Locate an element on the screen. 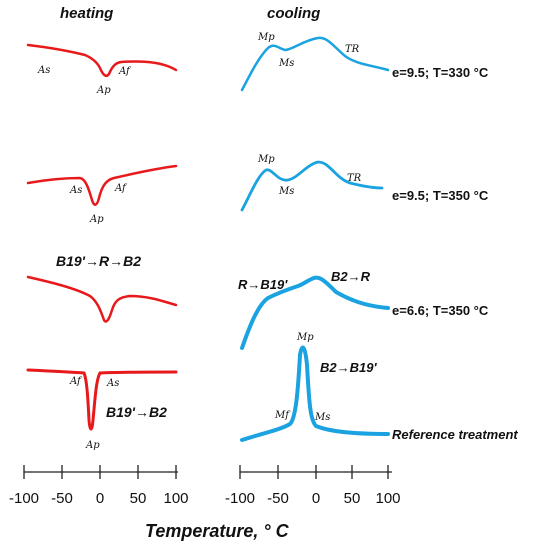  heating-tick-label: -50 is located at coordinates (62, 498).